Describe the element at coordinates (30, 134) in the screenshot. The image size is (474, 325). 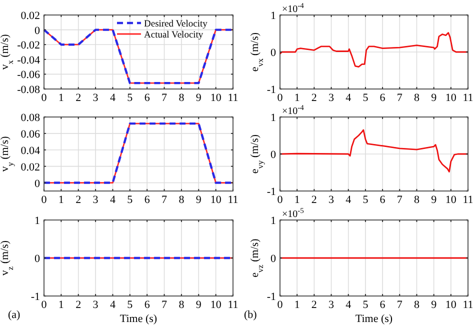
I see `y-tick-label: 0.06` at that location.